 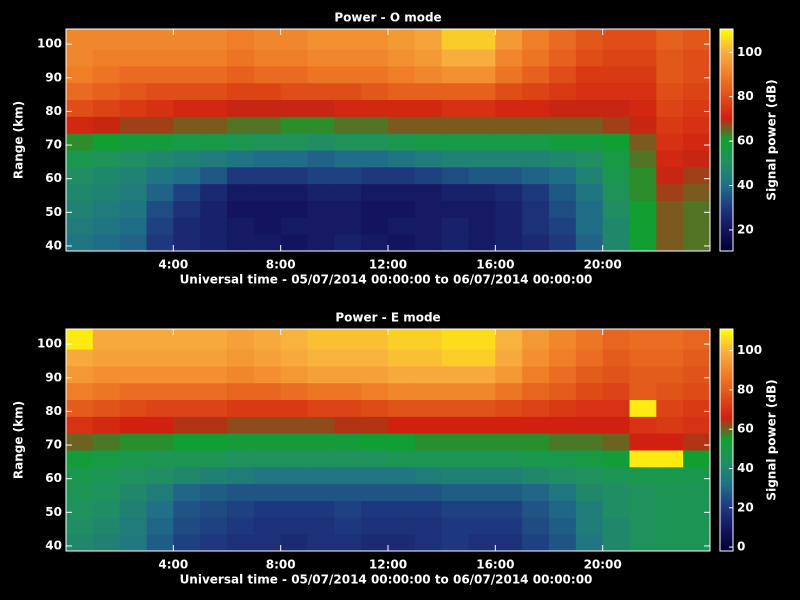 I want to click on colorbar, so click(x=726, y=140).